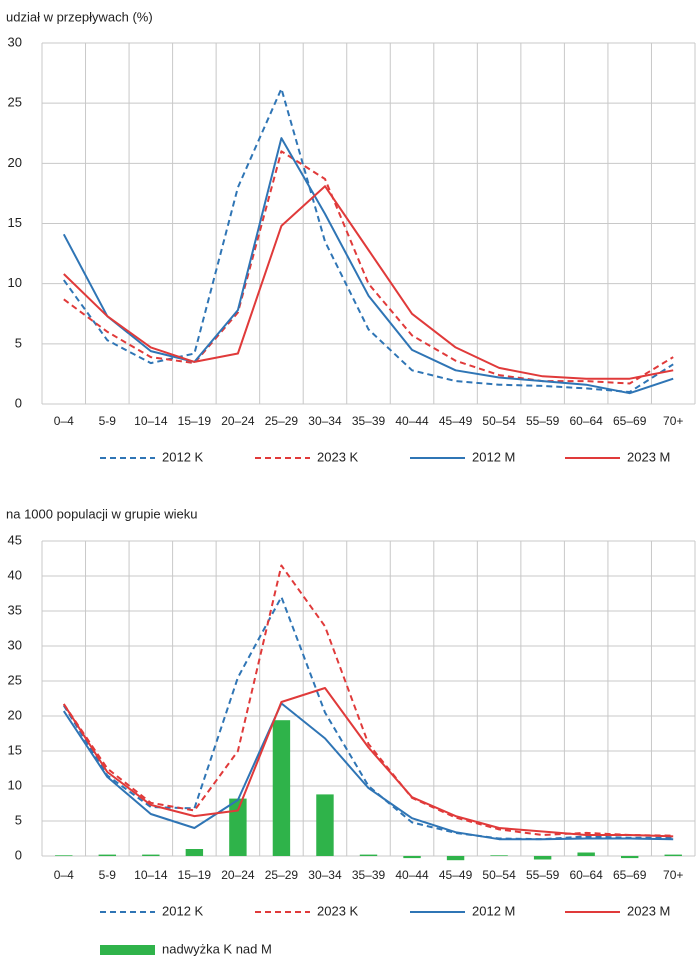 Image resolution: width=700 pixels, height=967 pixels. What do you see at coordinates (79, 16) in the screenshot?
I see `y-axis-label: udział w przepływach (%)` at bounding box center [79, 16].